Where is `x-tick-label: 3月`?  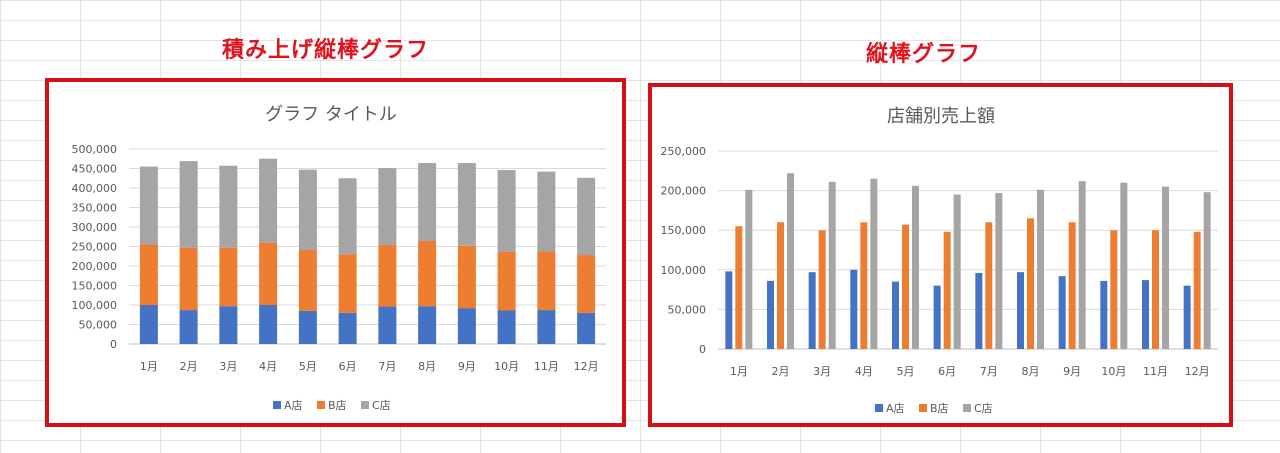
x-tick-label: 3月 is located at coordinates (228, 366).